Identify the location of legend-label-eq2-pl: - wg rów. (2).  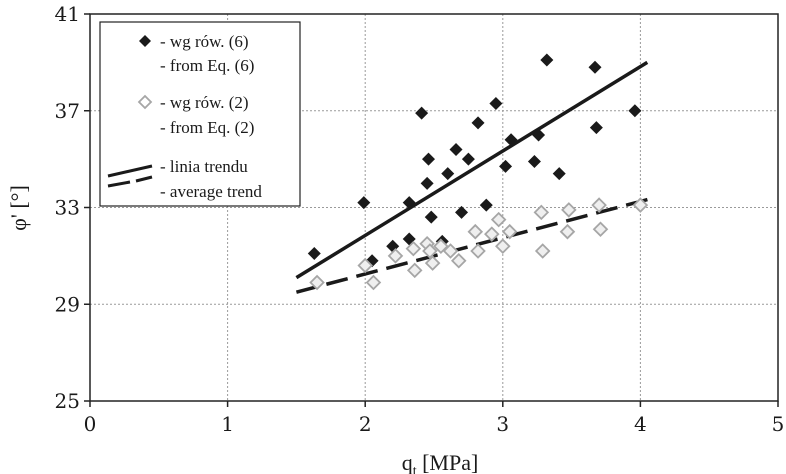
(204, 102).